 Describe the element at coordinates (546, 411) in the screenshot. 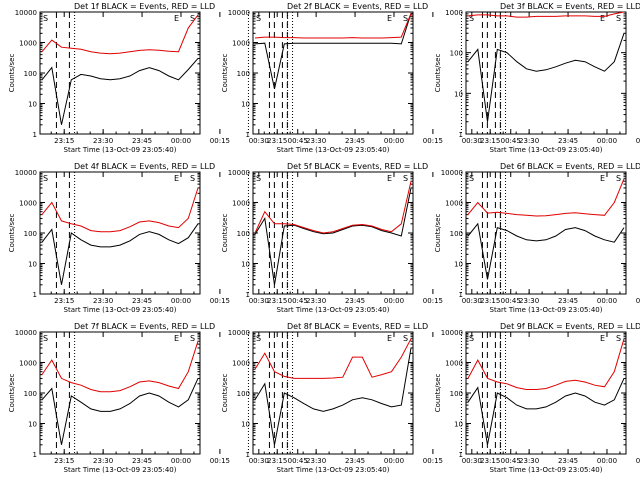

I see `events-series-line` at that location.